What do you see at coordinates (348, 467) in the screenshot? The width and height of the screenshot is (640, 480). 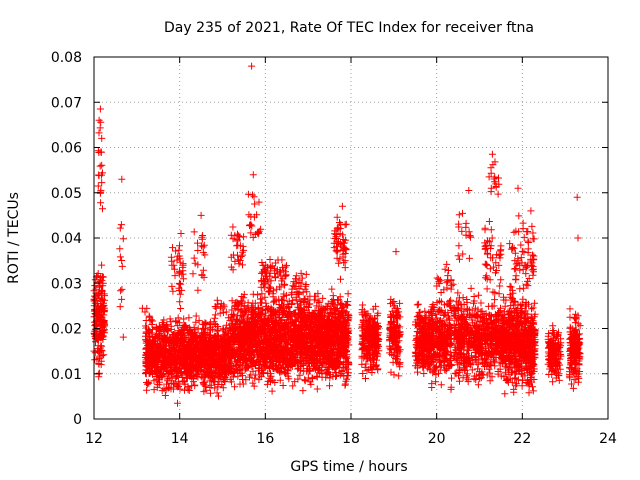 I see `x-axis-label: GPS time / hours` at bounding box center [348, 467].